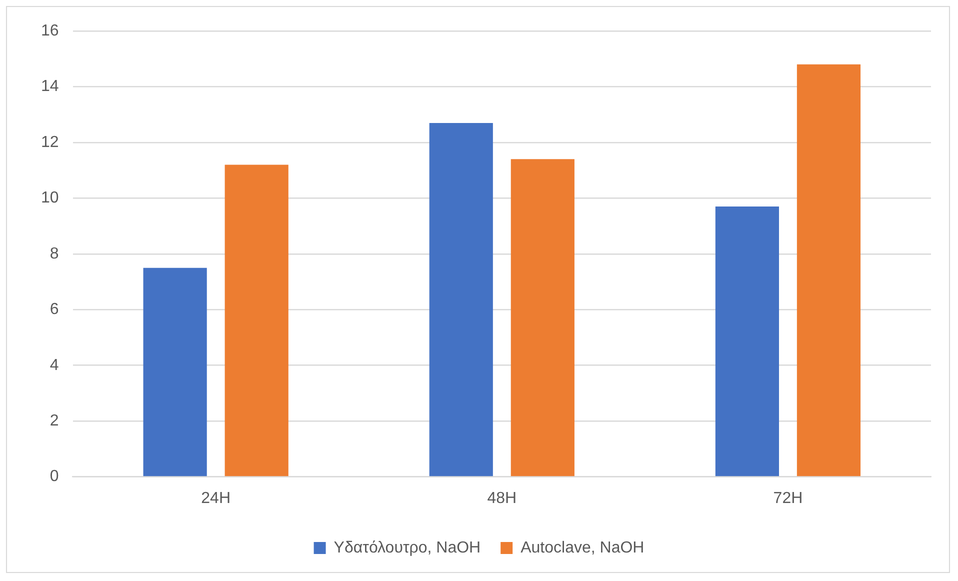 Image resolution: width=958 pixels, height=581 pixels. What do you see at coordinates (50, 31) in the screenshot?
I see `y-tick-label: 16` at bounding box center [50, 31].